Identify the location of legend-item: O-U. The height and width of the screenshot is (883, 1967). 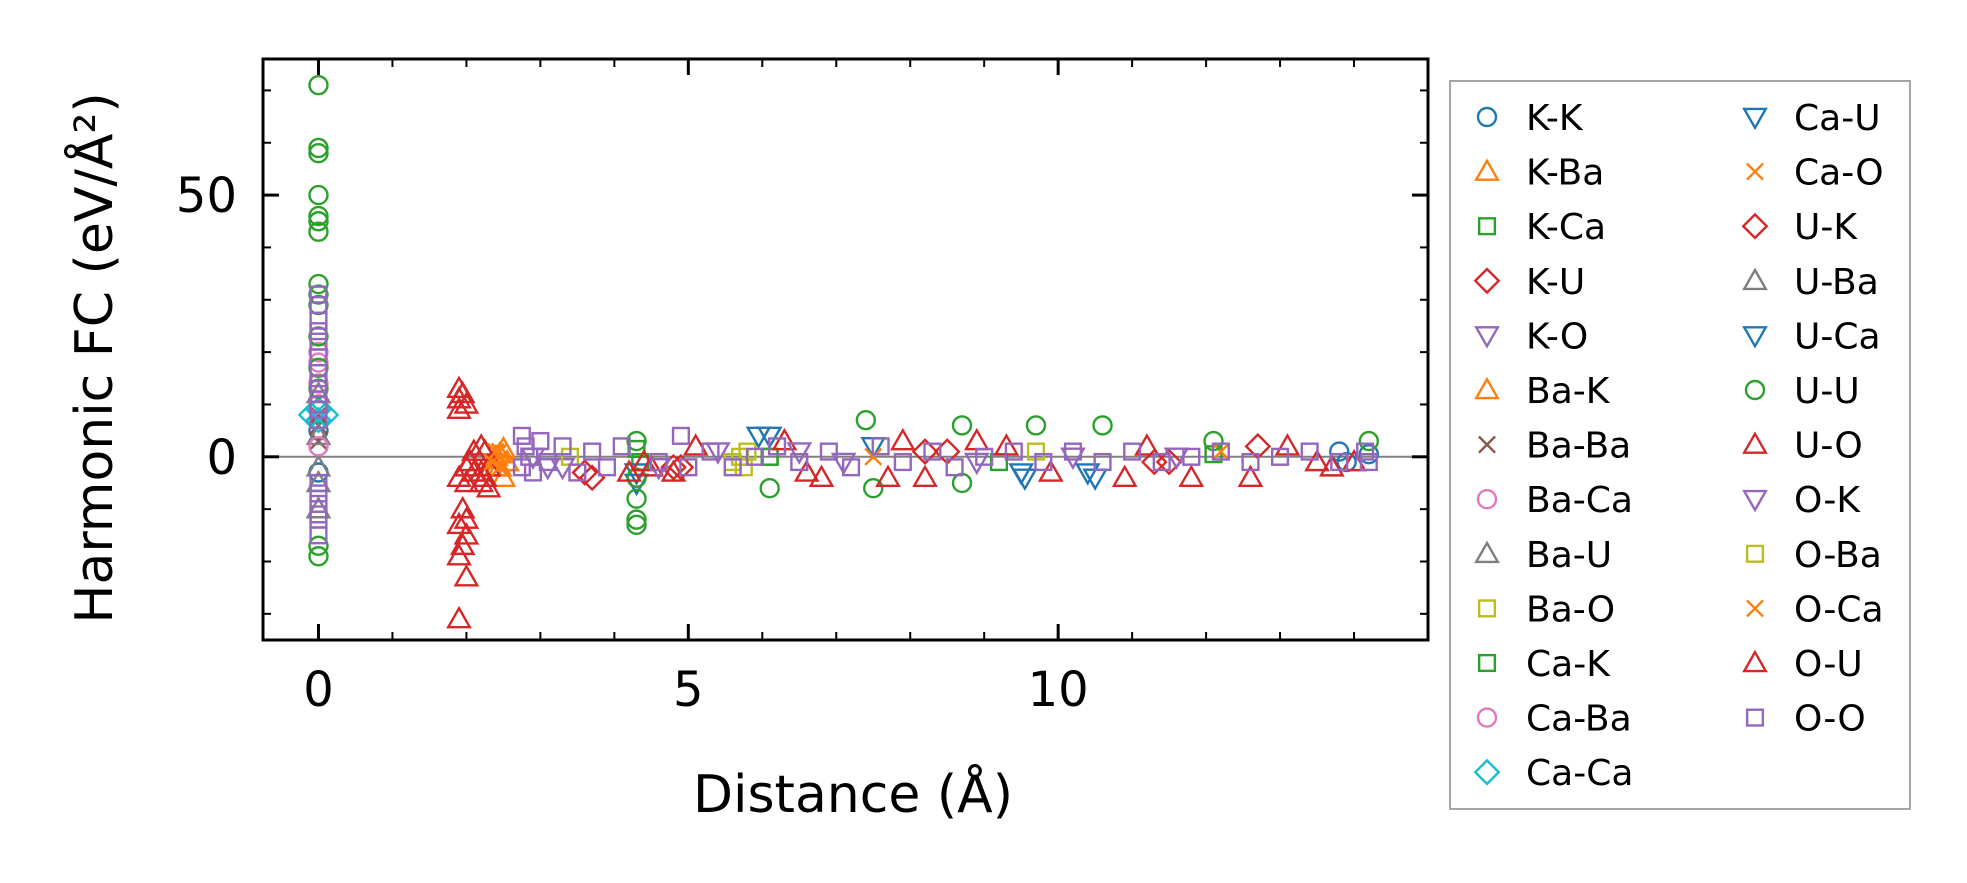
(1802, 664).